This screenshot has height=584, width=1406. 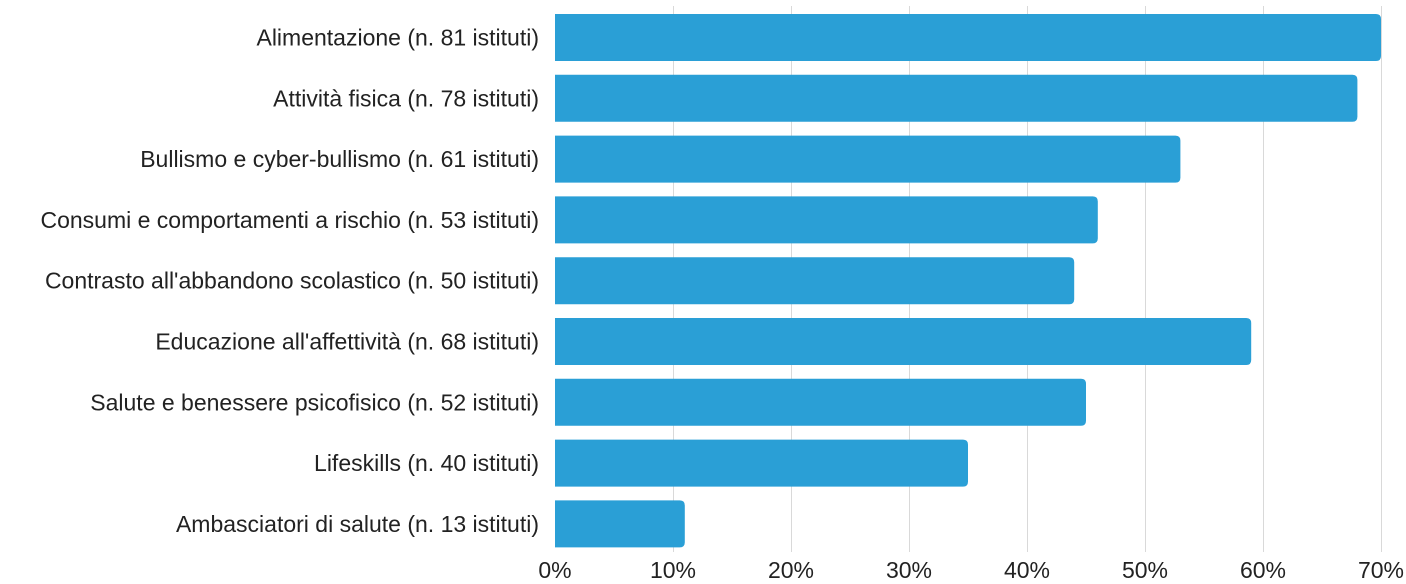 What do you see at coordinates (554, 570) in the screenshot?
I see `x-tick-label-0: 0%` at bounding box center [554, 570].